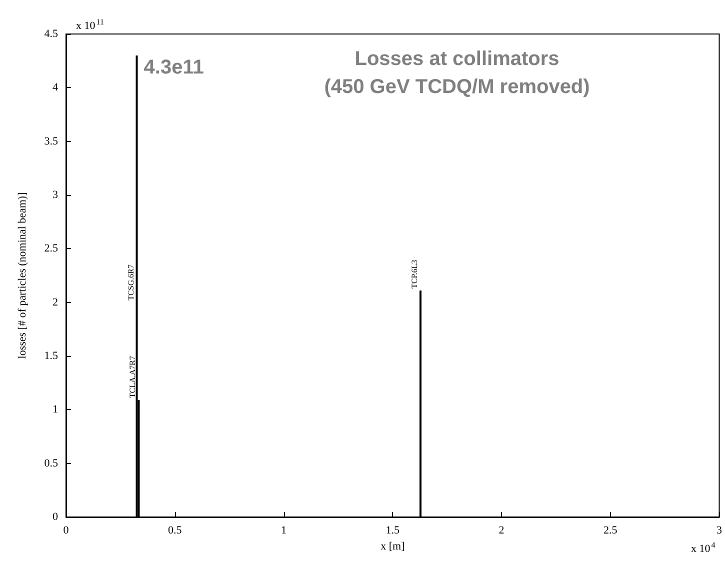 The image size is (725, 563). I want to click on text: Losses at collimators, so click(457, 59).